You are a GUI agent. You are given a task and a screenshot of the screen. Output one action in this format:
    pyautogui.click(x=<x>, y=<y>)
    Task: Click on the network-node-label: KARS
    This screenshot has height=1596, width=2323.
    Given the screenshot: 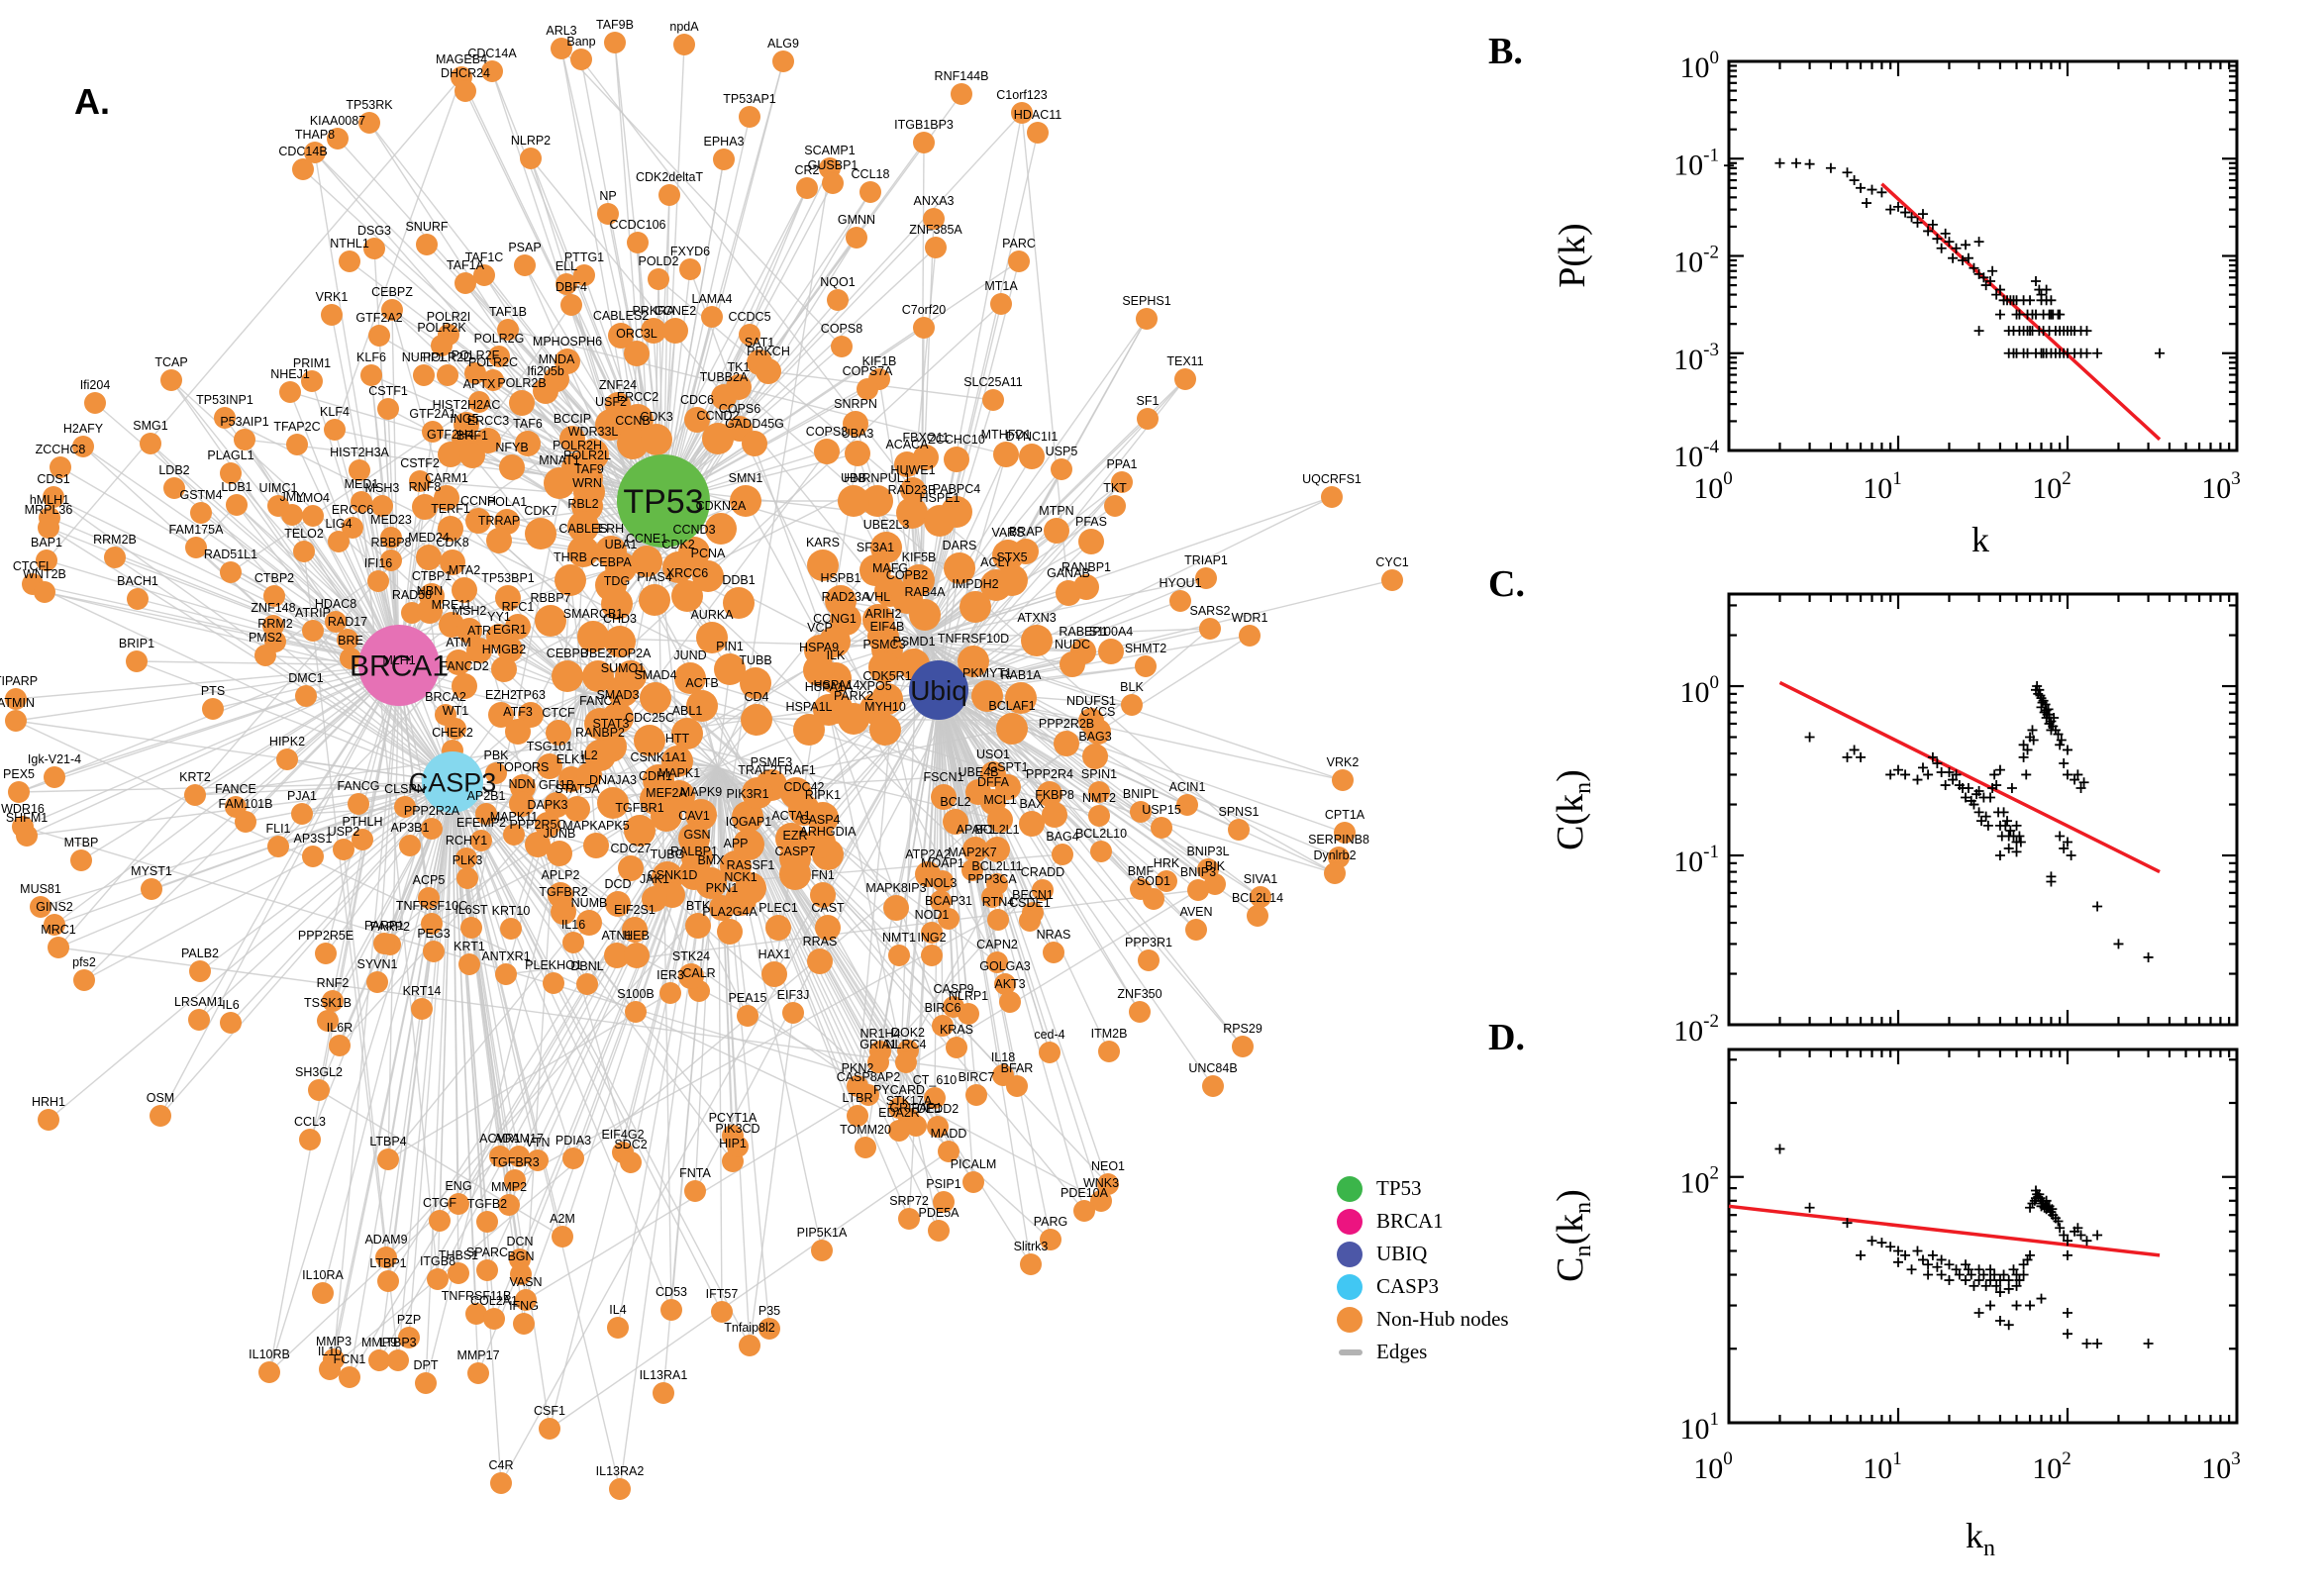 What is the action you would take?
    pyautogui.click(x=823, y=542)
    